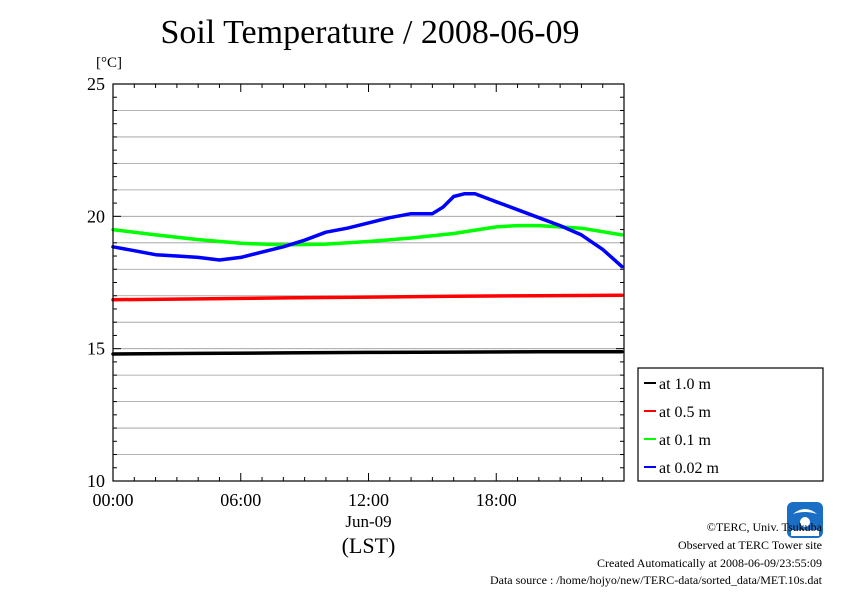 Image resolution: width=842 pixels, height=595 pixels. What do you see at coordinates (240, 500) in the screenshot?
I see `x-tick-label: 06:00` at bounding box center [240, 500].